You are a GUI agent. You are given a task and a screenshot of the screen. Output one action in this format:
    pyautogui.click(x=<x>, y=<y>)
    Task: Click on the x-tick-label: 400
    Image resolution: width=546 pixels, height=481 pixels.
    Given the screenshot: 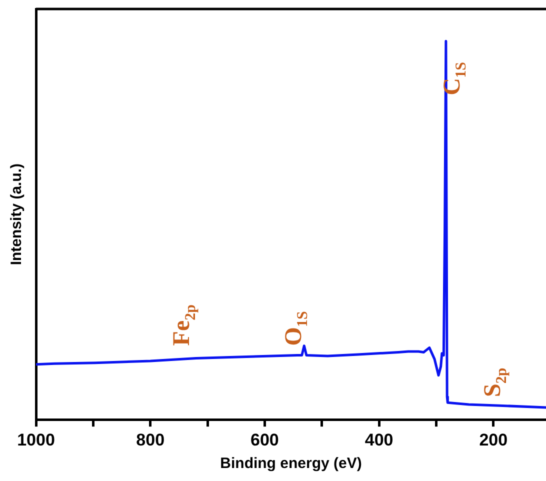 What is the action you would take?
    pyautogui.click(x=379, y=440)
    